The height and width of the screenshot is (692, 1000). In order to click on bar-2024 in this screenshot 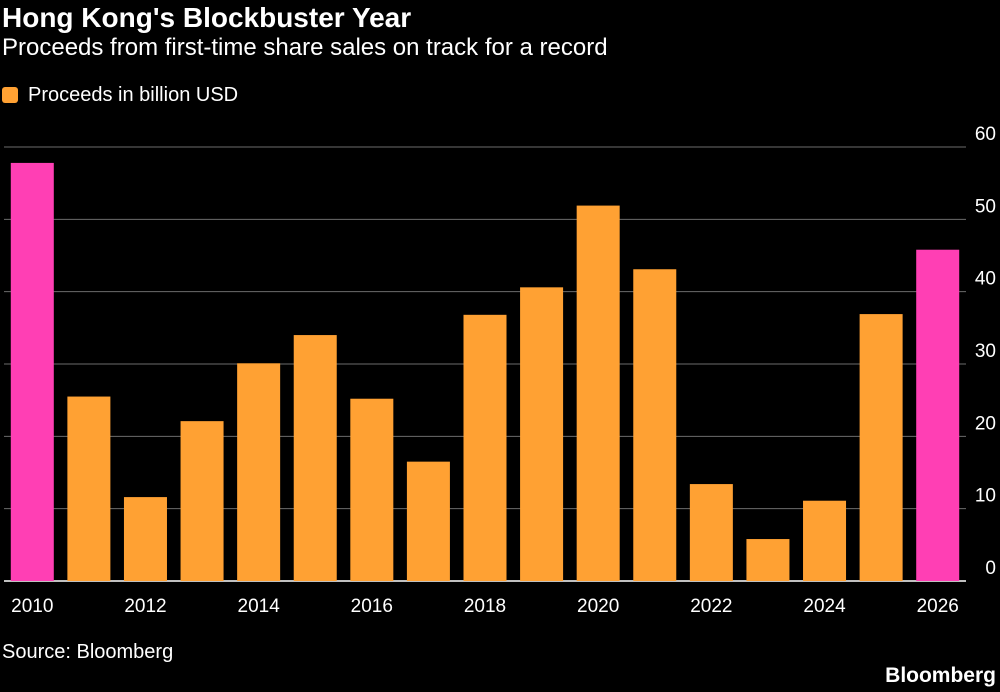, I will do `click(825, 540)`.